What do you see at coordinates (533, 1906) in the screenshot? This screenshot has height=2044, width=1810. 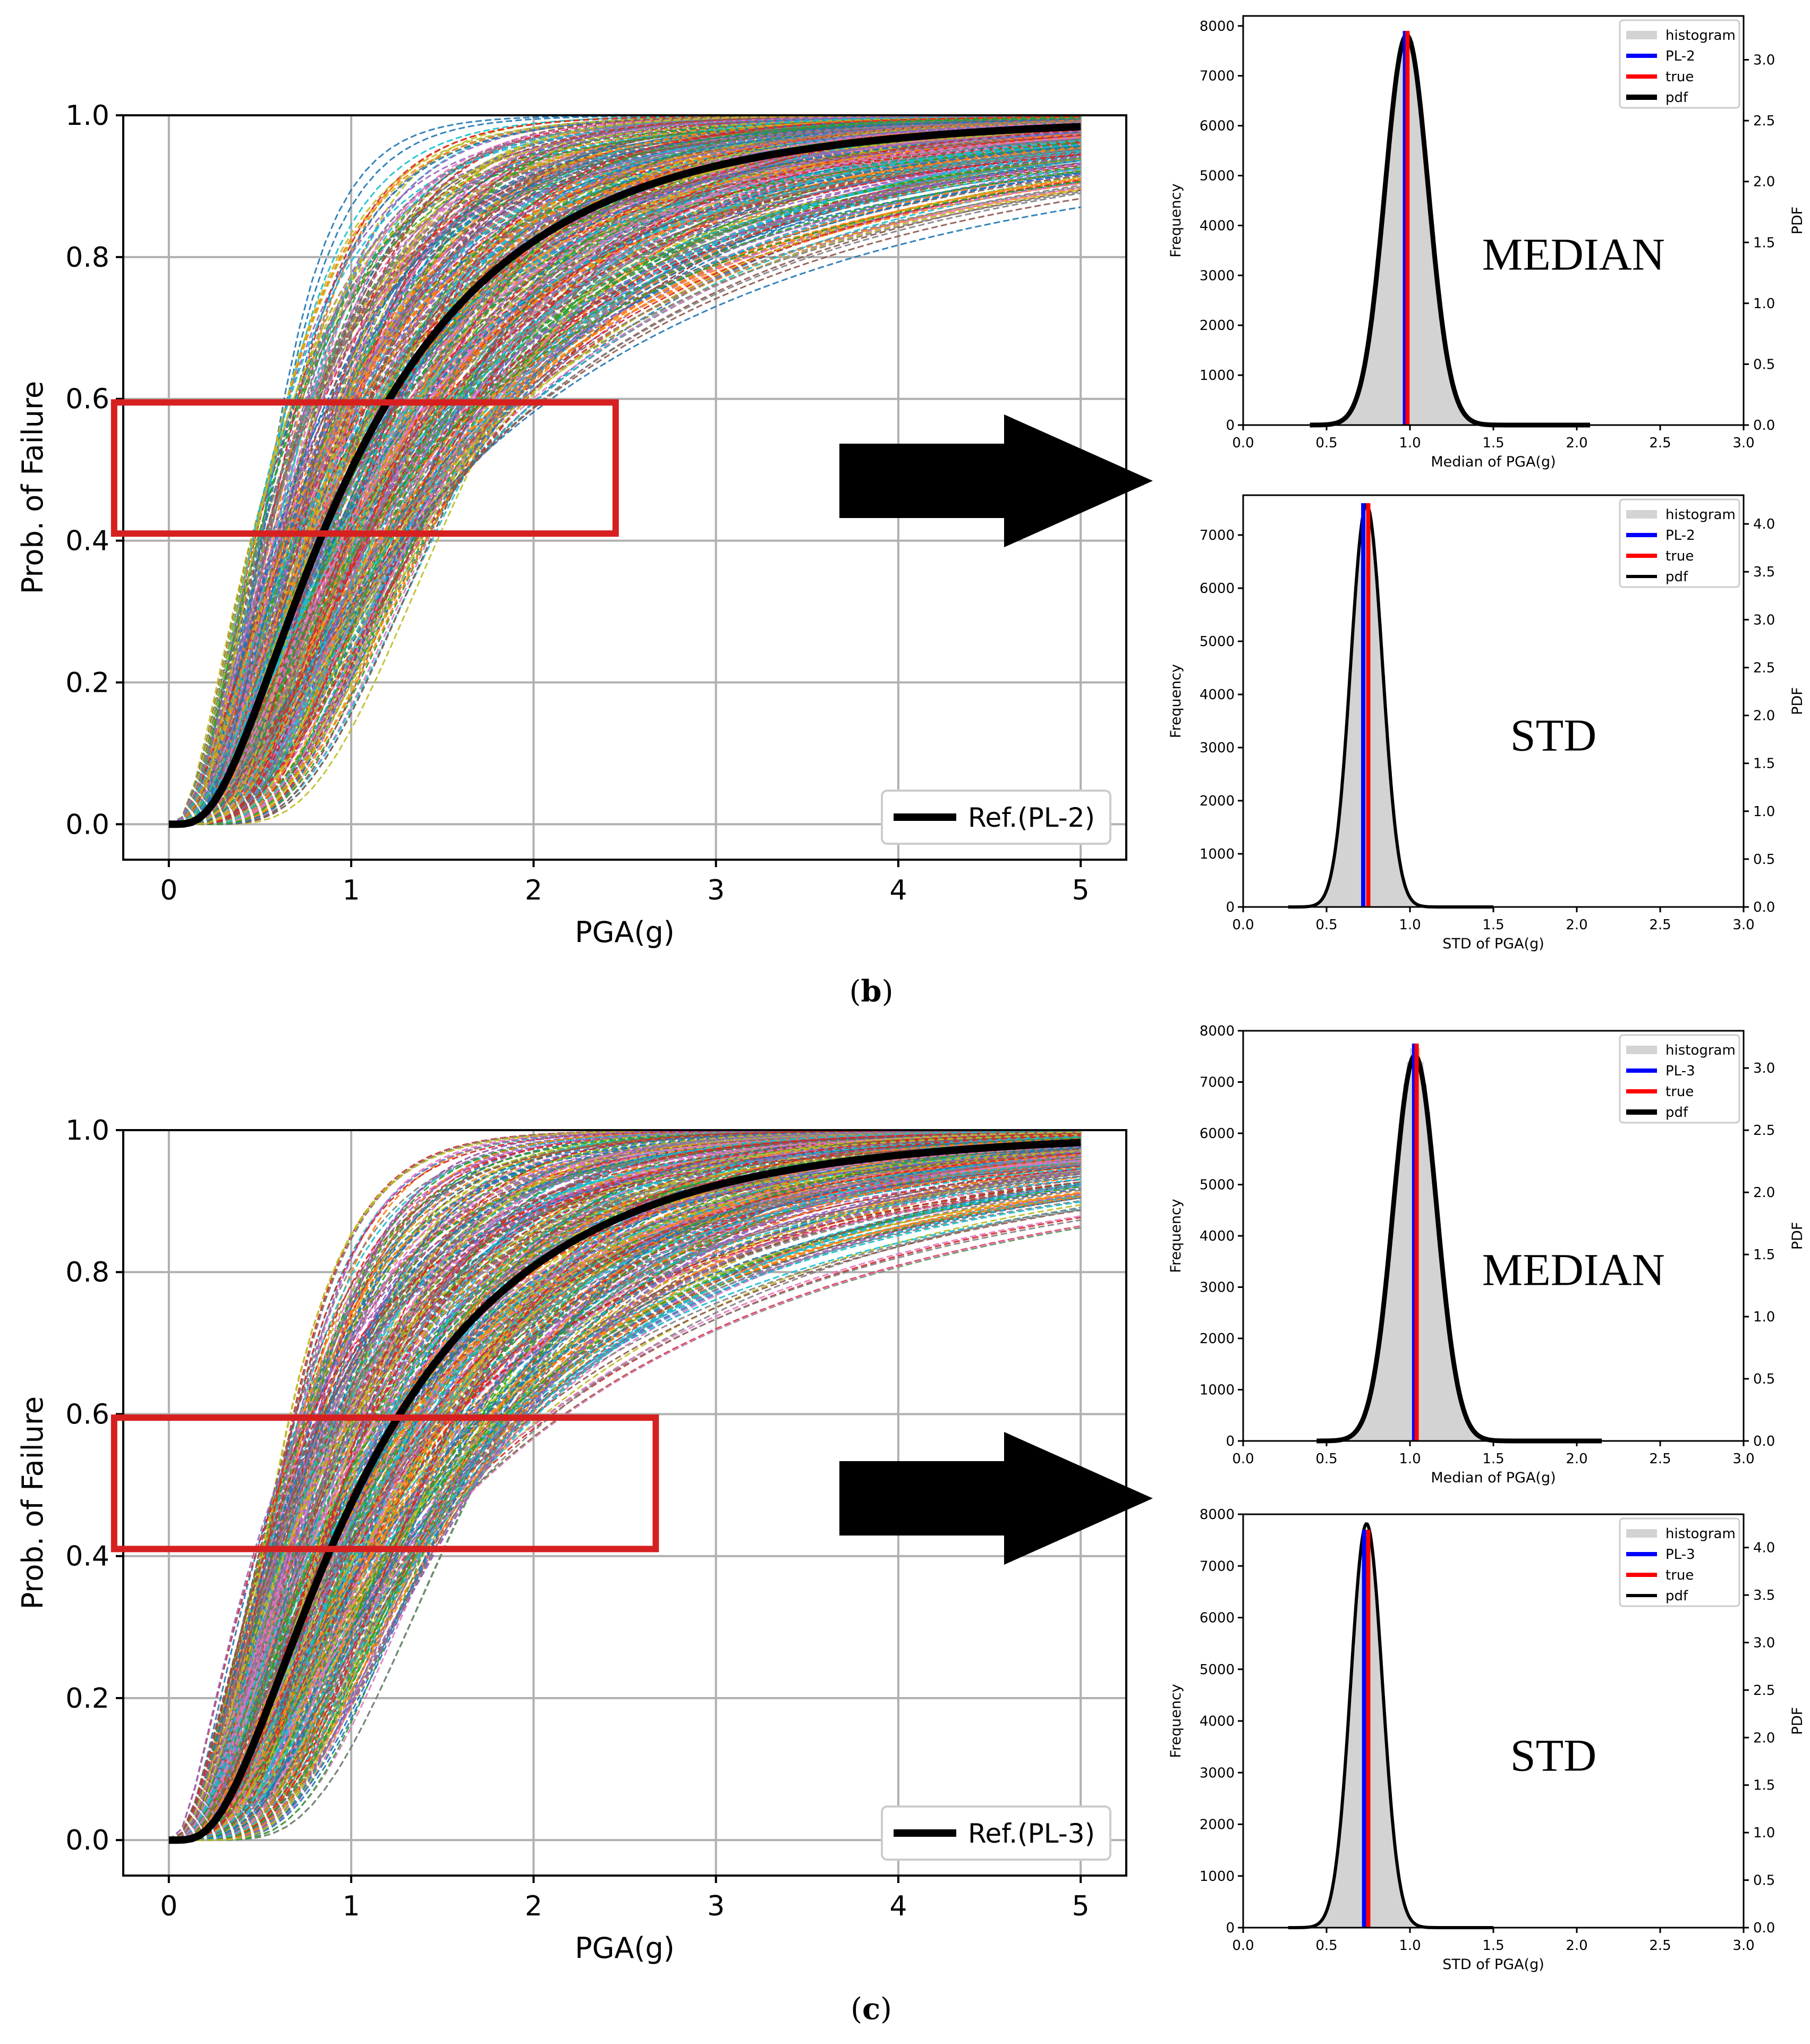 I see `x-tick-label: 2` at bounding box center [533, 1906].